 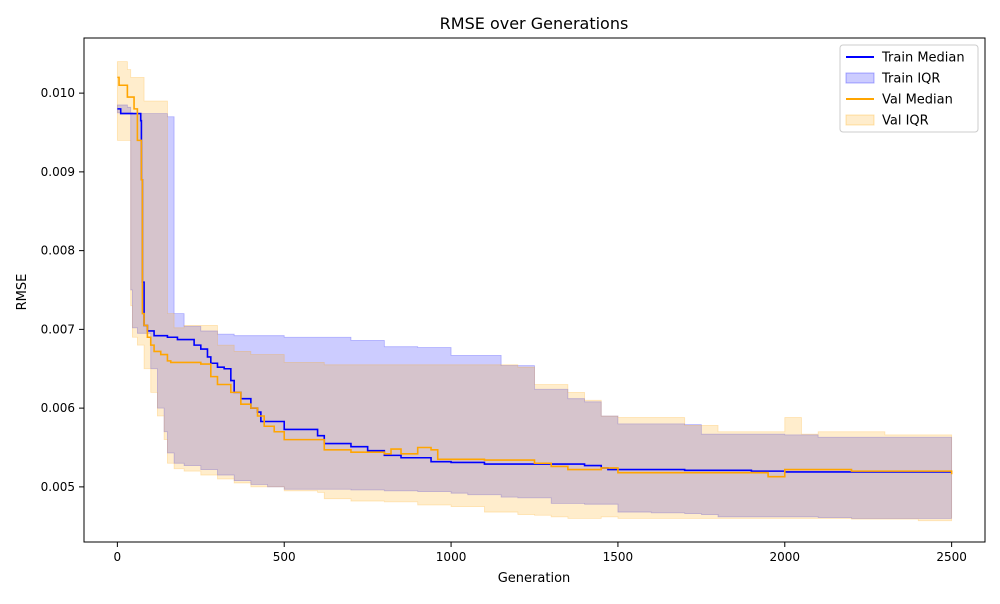 What do you see at coordinates (618, 557) in the screenshot?
I see `x-tick-label: 1500` at bounding box center [618, 557].